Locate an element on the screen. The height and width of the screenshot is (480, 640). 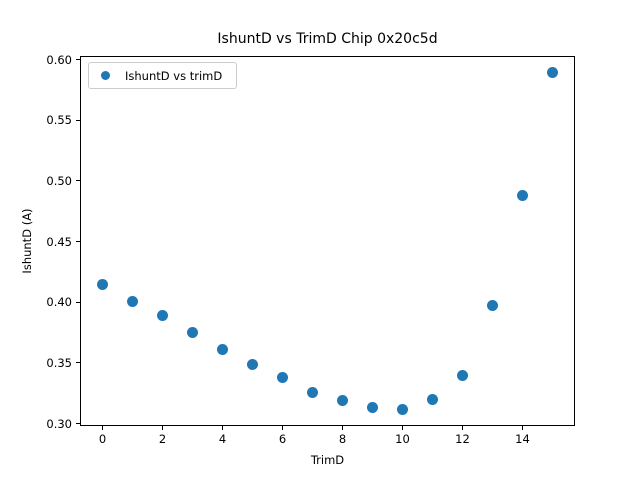
y-tick-label: 0.35 is located at coordinates (59, 362).